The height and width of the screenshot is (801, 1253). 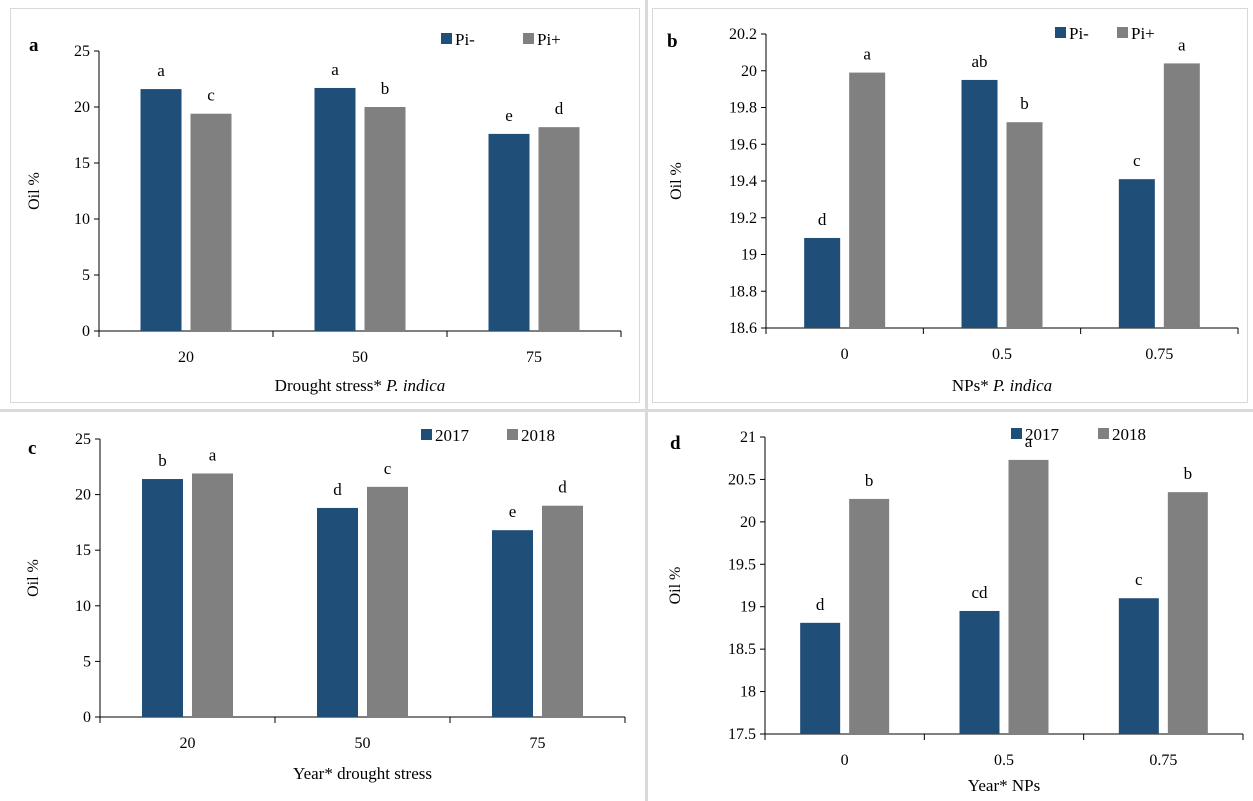 I want to click on y-tick-label: 17.5, so click(x=742, y=734).